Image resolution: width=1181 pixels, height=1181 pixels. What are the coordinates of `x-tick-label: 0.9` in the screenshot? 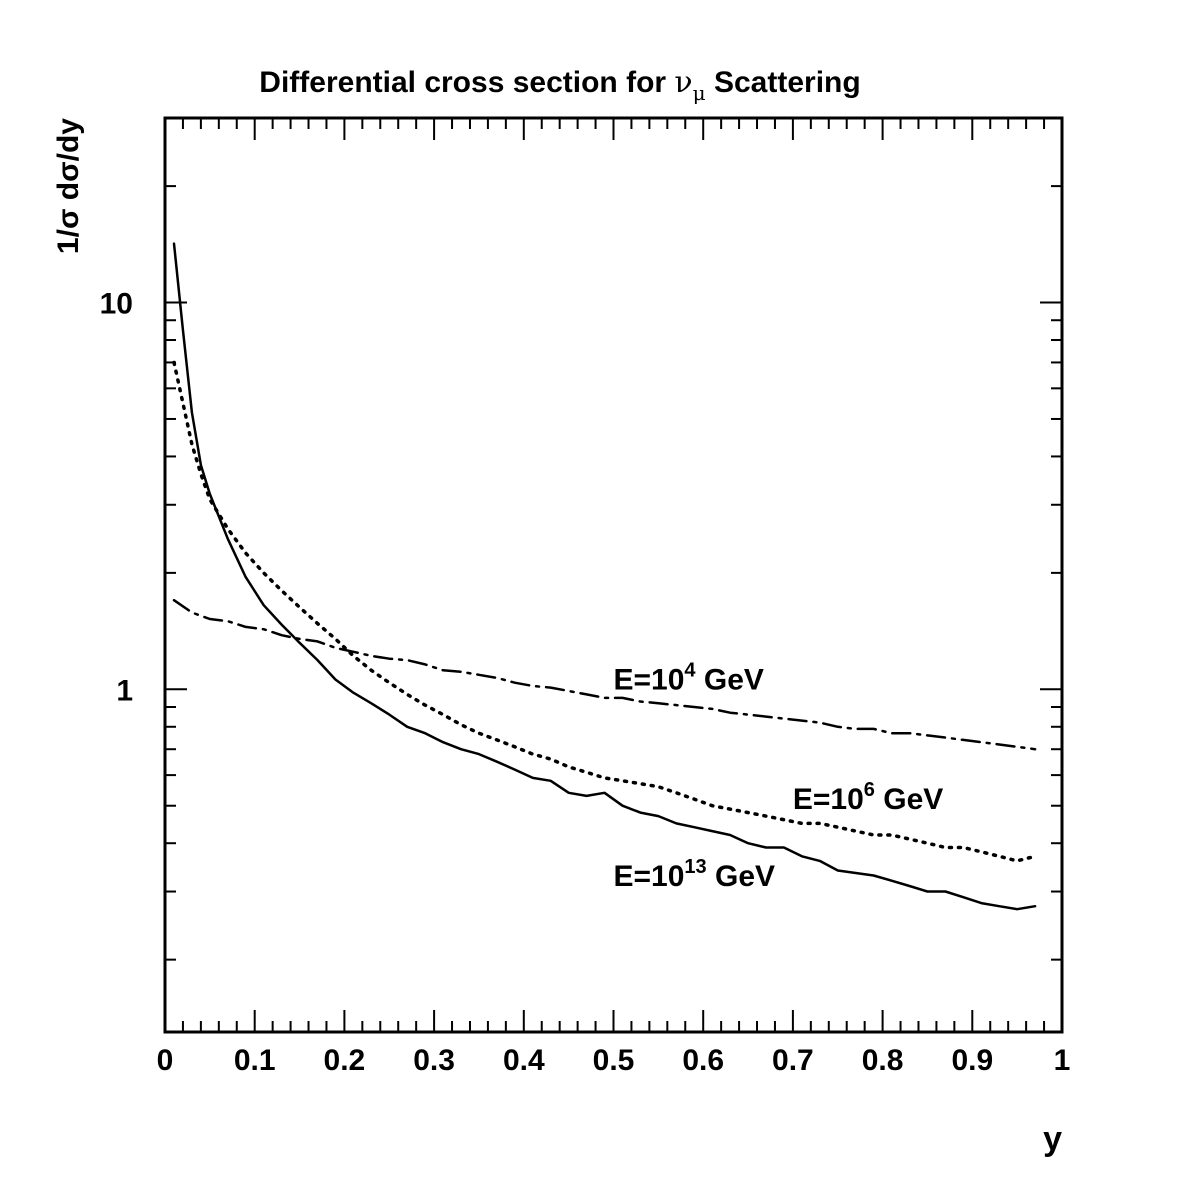 It's located at (972, 1060).